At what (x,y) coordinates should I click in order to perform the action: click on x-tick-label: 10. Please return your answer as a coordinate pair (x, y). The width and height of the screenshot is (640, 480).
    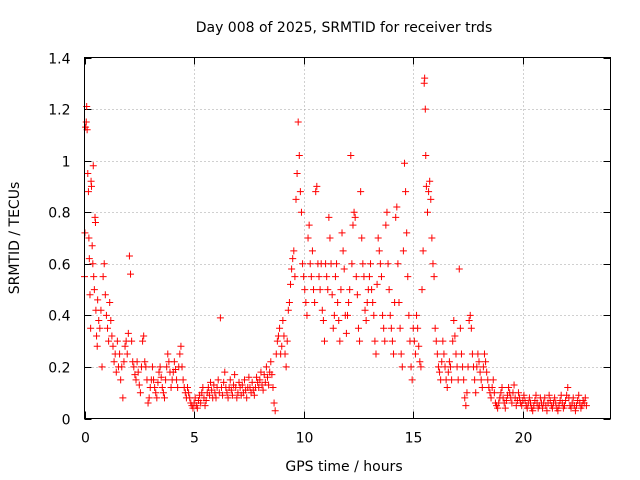
    Looking at the image, I should click on (305, 439).